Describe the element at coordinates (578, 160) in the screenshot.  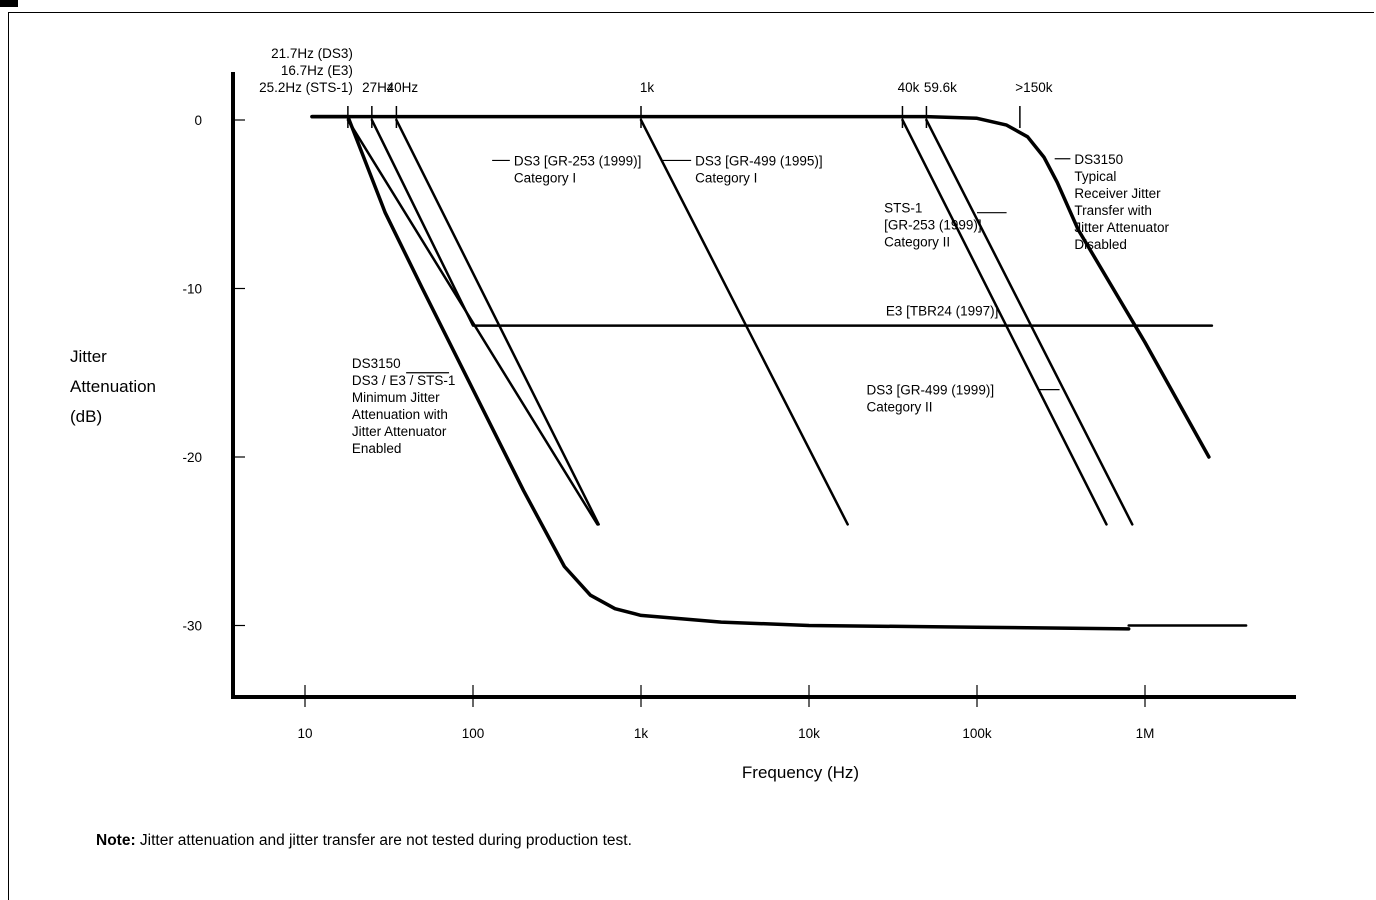
I see `annotation-text: DS3 [GR-253 (1999)]` at that location.